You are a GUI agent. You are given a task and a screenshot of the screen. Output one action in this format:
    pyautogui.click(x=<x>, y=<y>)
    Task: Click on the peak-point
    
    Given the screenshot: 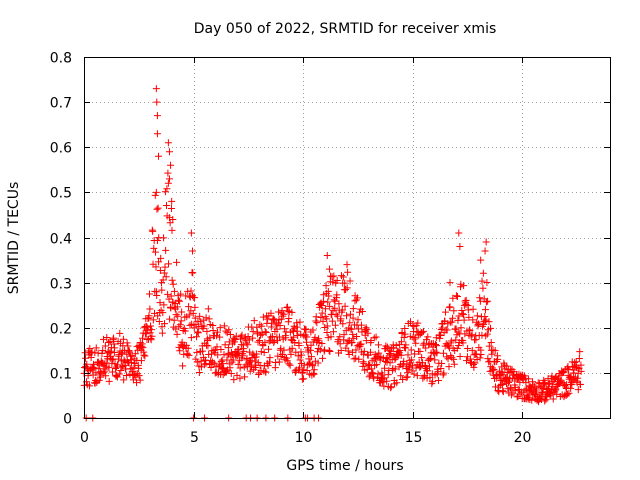 What is the action you would take?
    pyautogui.click(x=169, y=152)
    